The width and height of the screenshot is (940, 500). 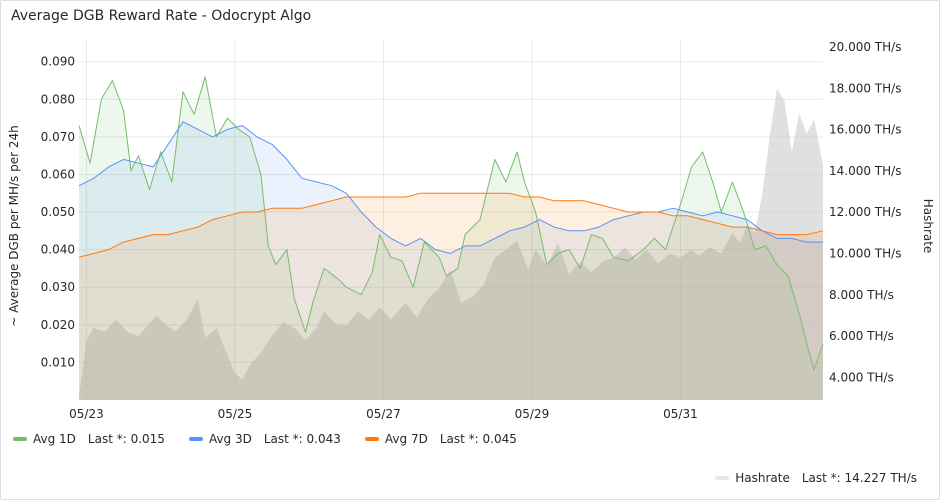 What do you see at coordinates (58, 137) in the screenshot?
I see `y-left-tick-label: 0.070` at bounding box center [58, 137].